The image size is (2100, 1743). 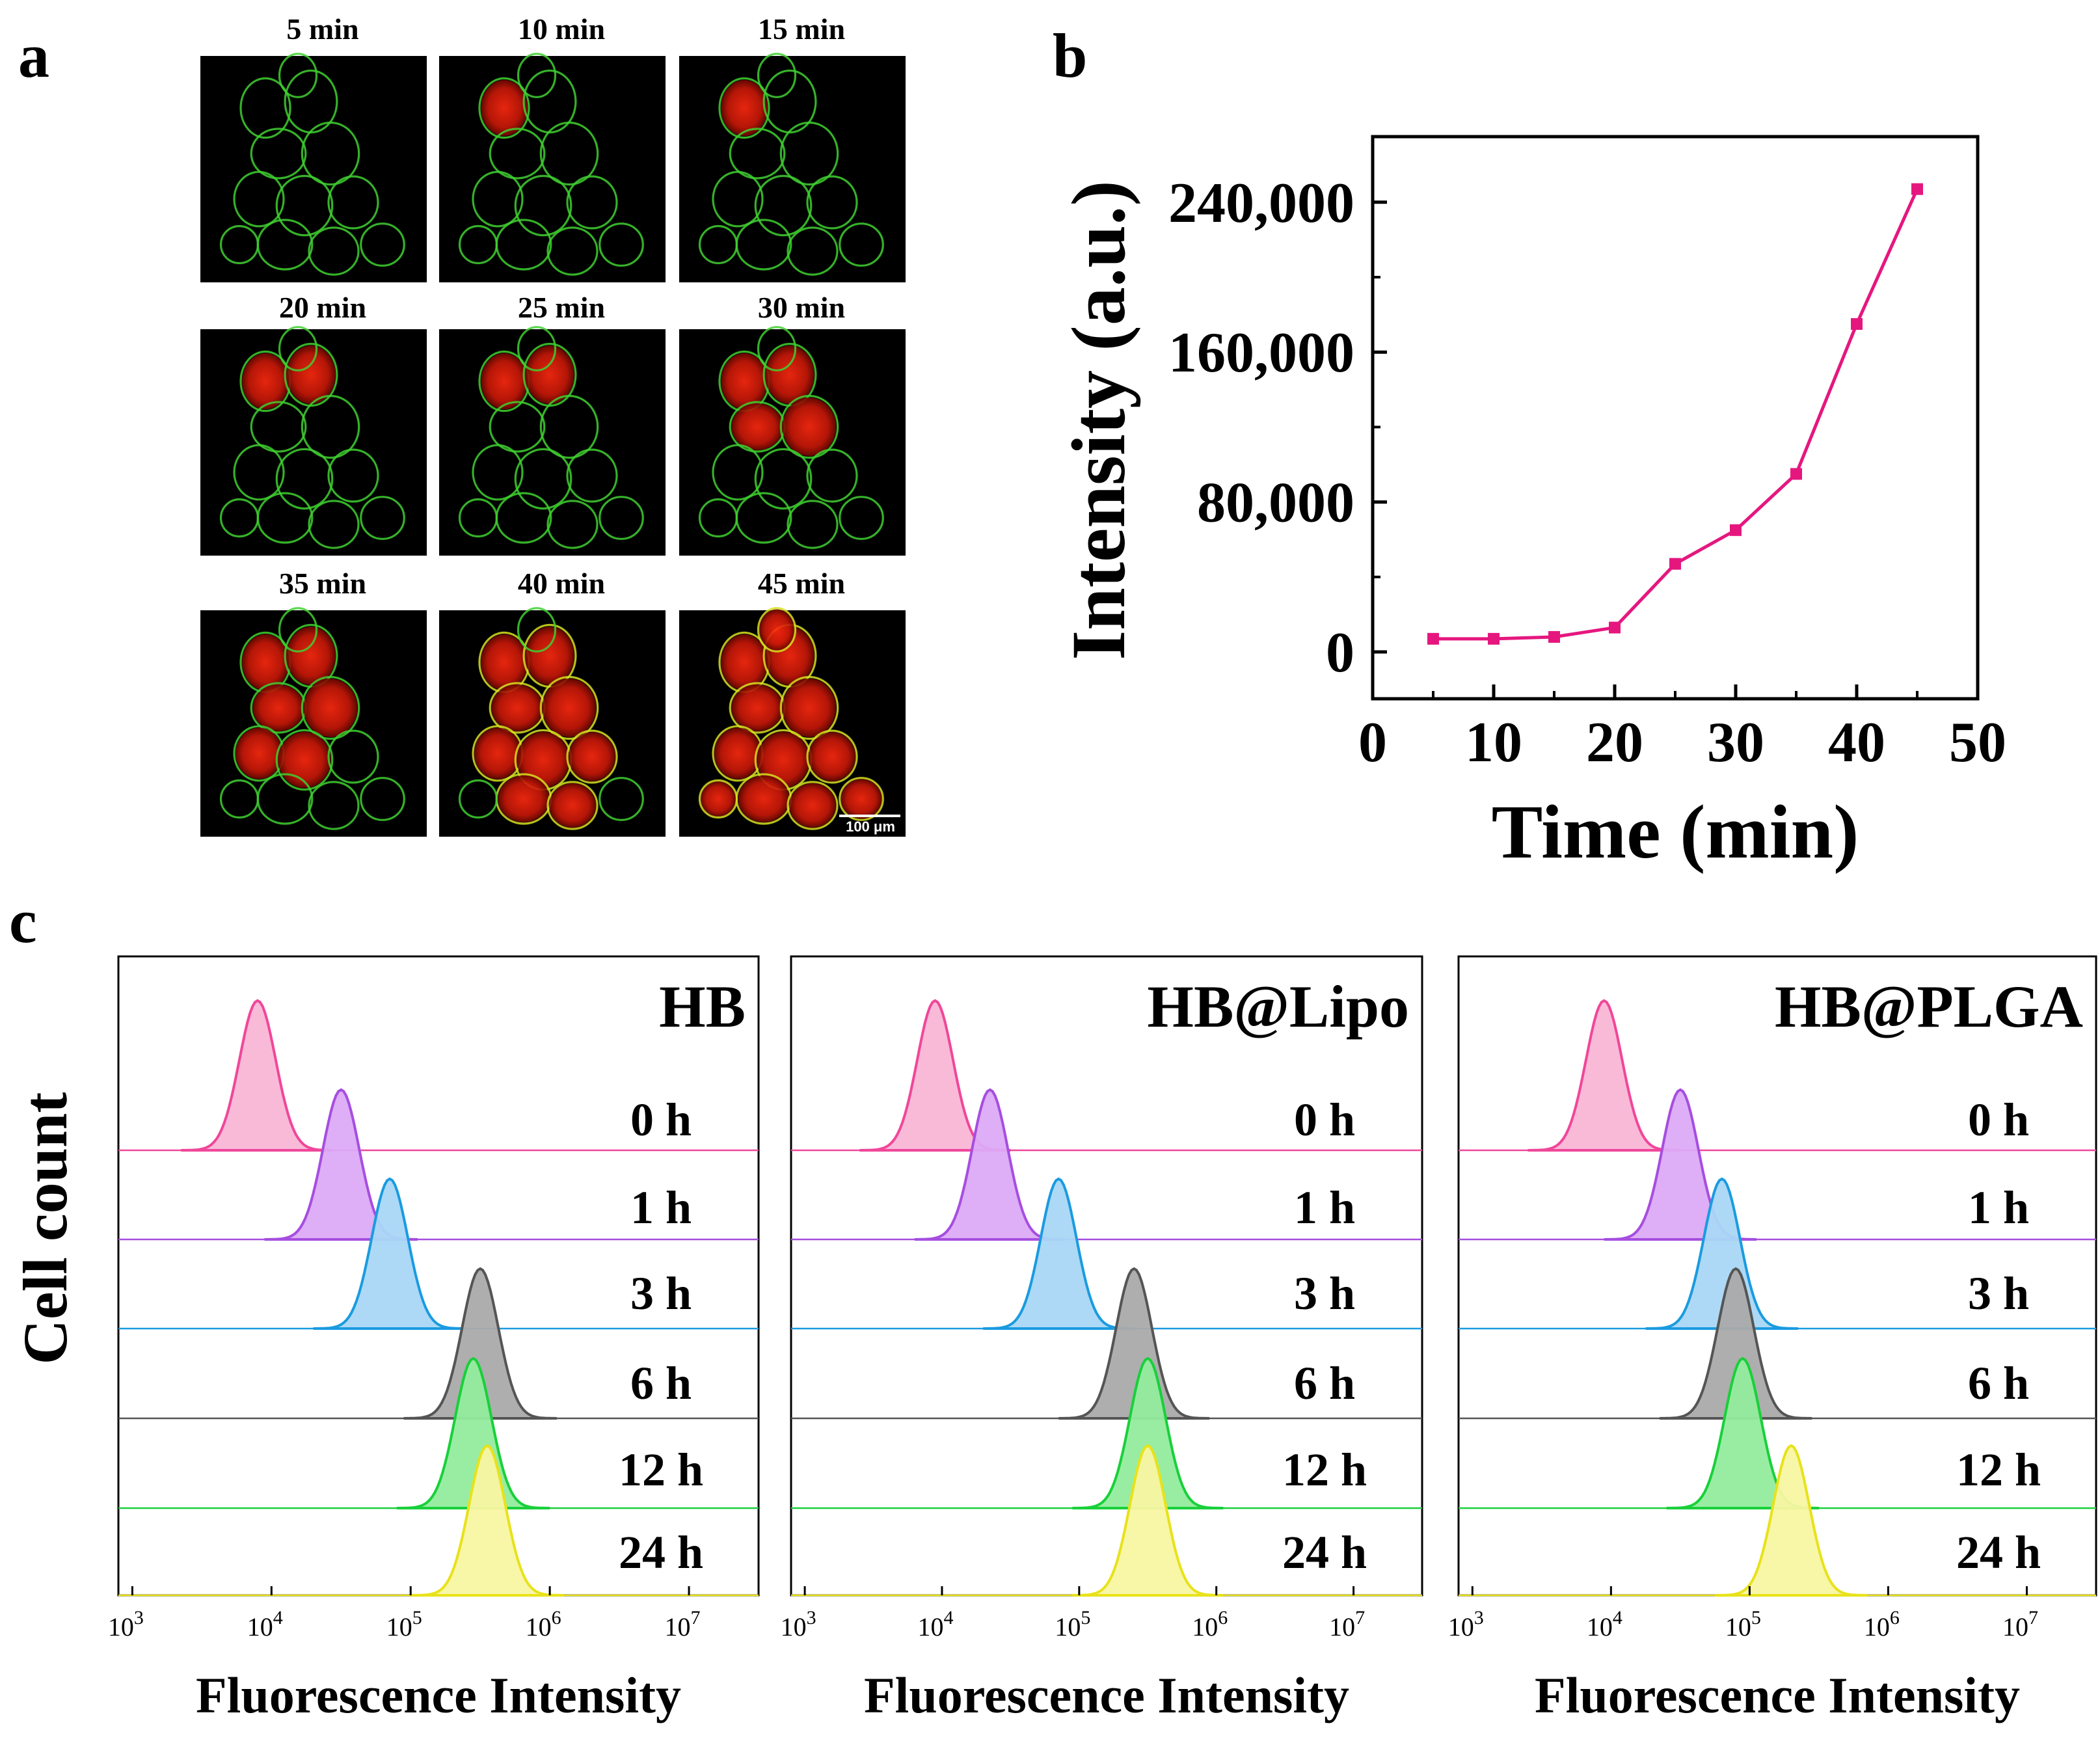 I want to click on x-tick-exponent: 4, so click(x=278, y=1617).